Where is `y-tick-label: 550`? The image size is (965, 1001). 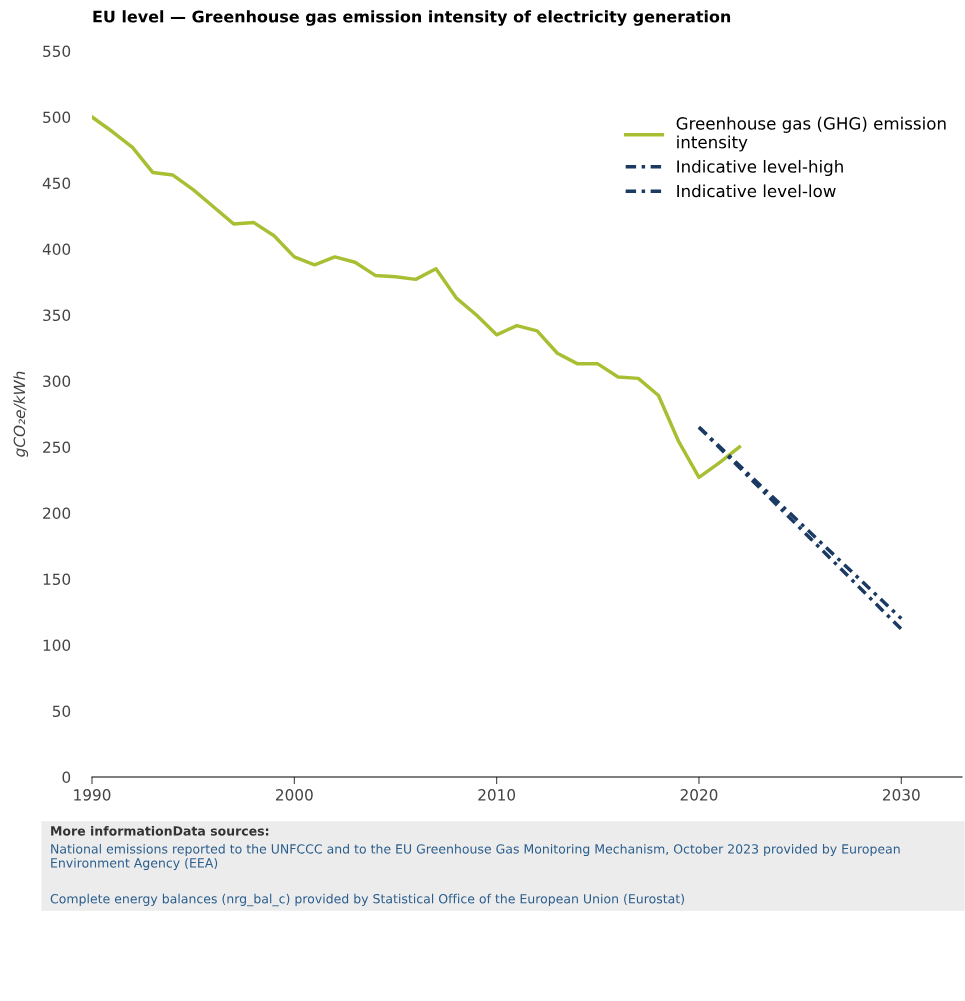 y-tick-label: 550 is located at coordinates (57, 51).